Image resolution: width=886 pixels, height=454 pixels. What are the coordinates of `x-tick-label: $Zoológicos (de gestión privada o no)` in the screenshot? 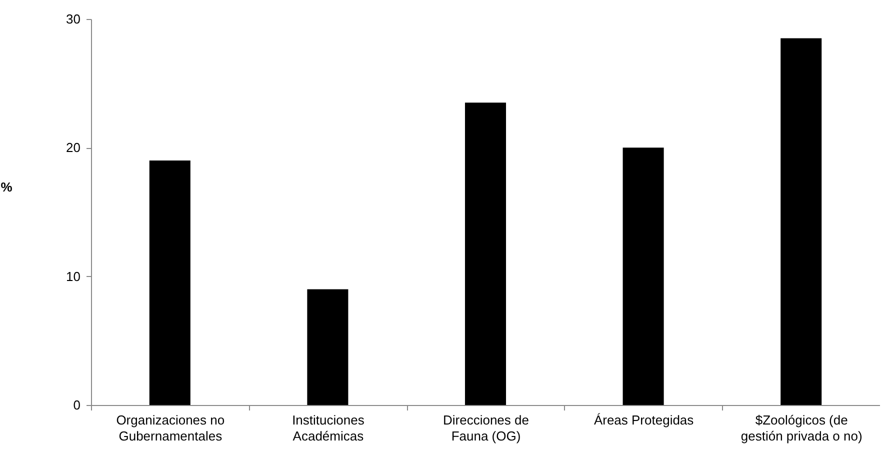 It's located at (801, 428).